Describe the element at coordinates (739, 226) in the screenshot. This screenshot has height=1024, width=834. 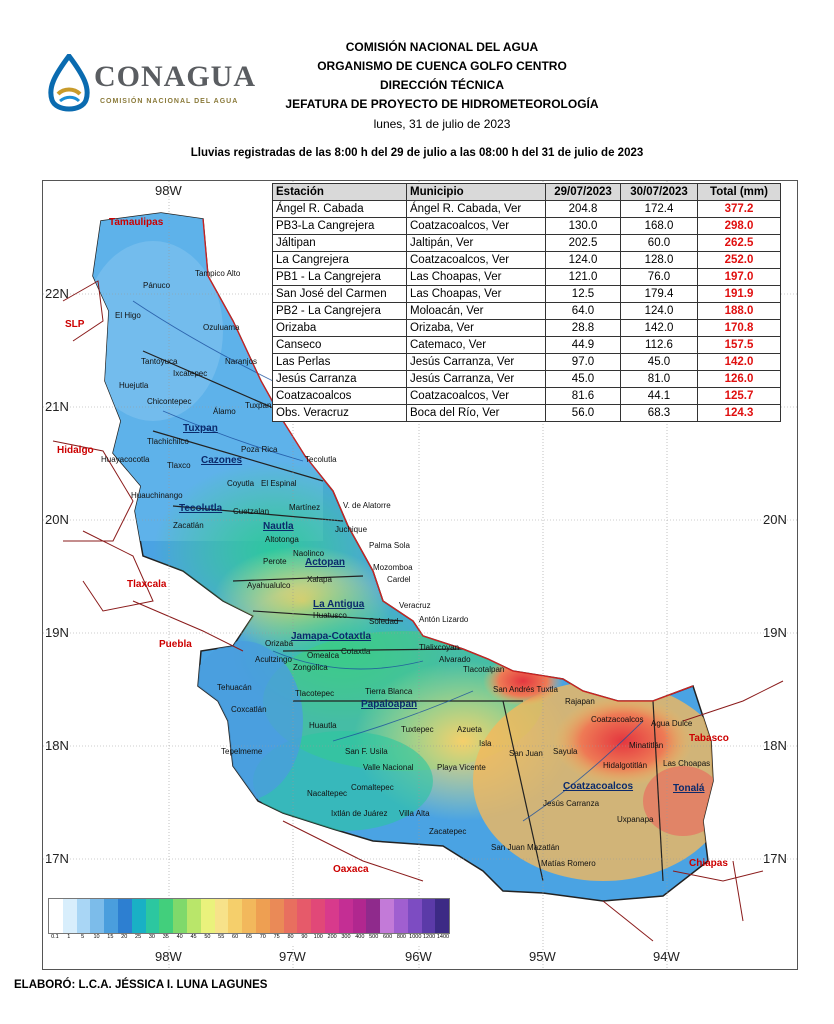
I see `total-cell: 298.0` at that location.